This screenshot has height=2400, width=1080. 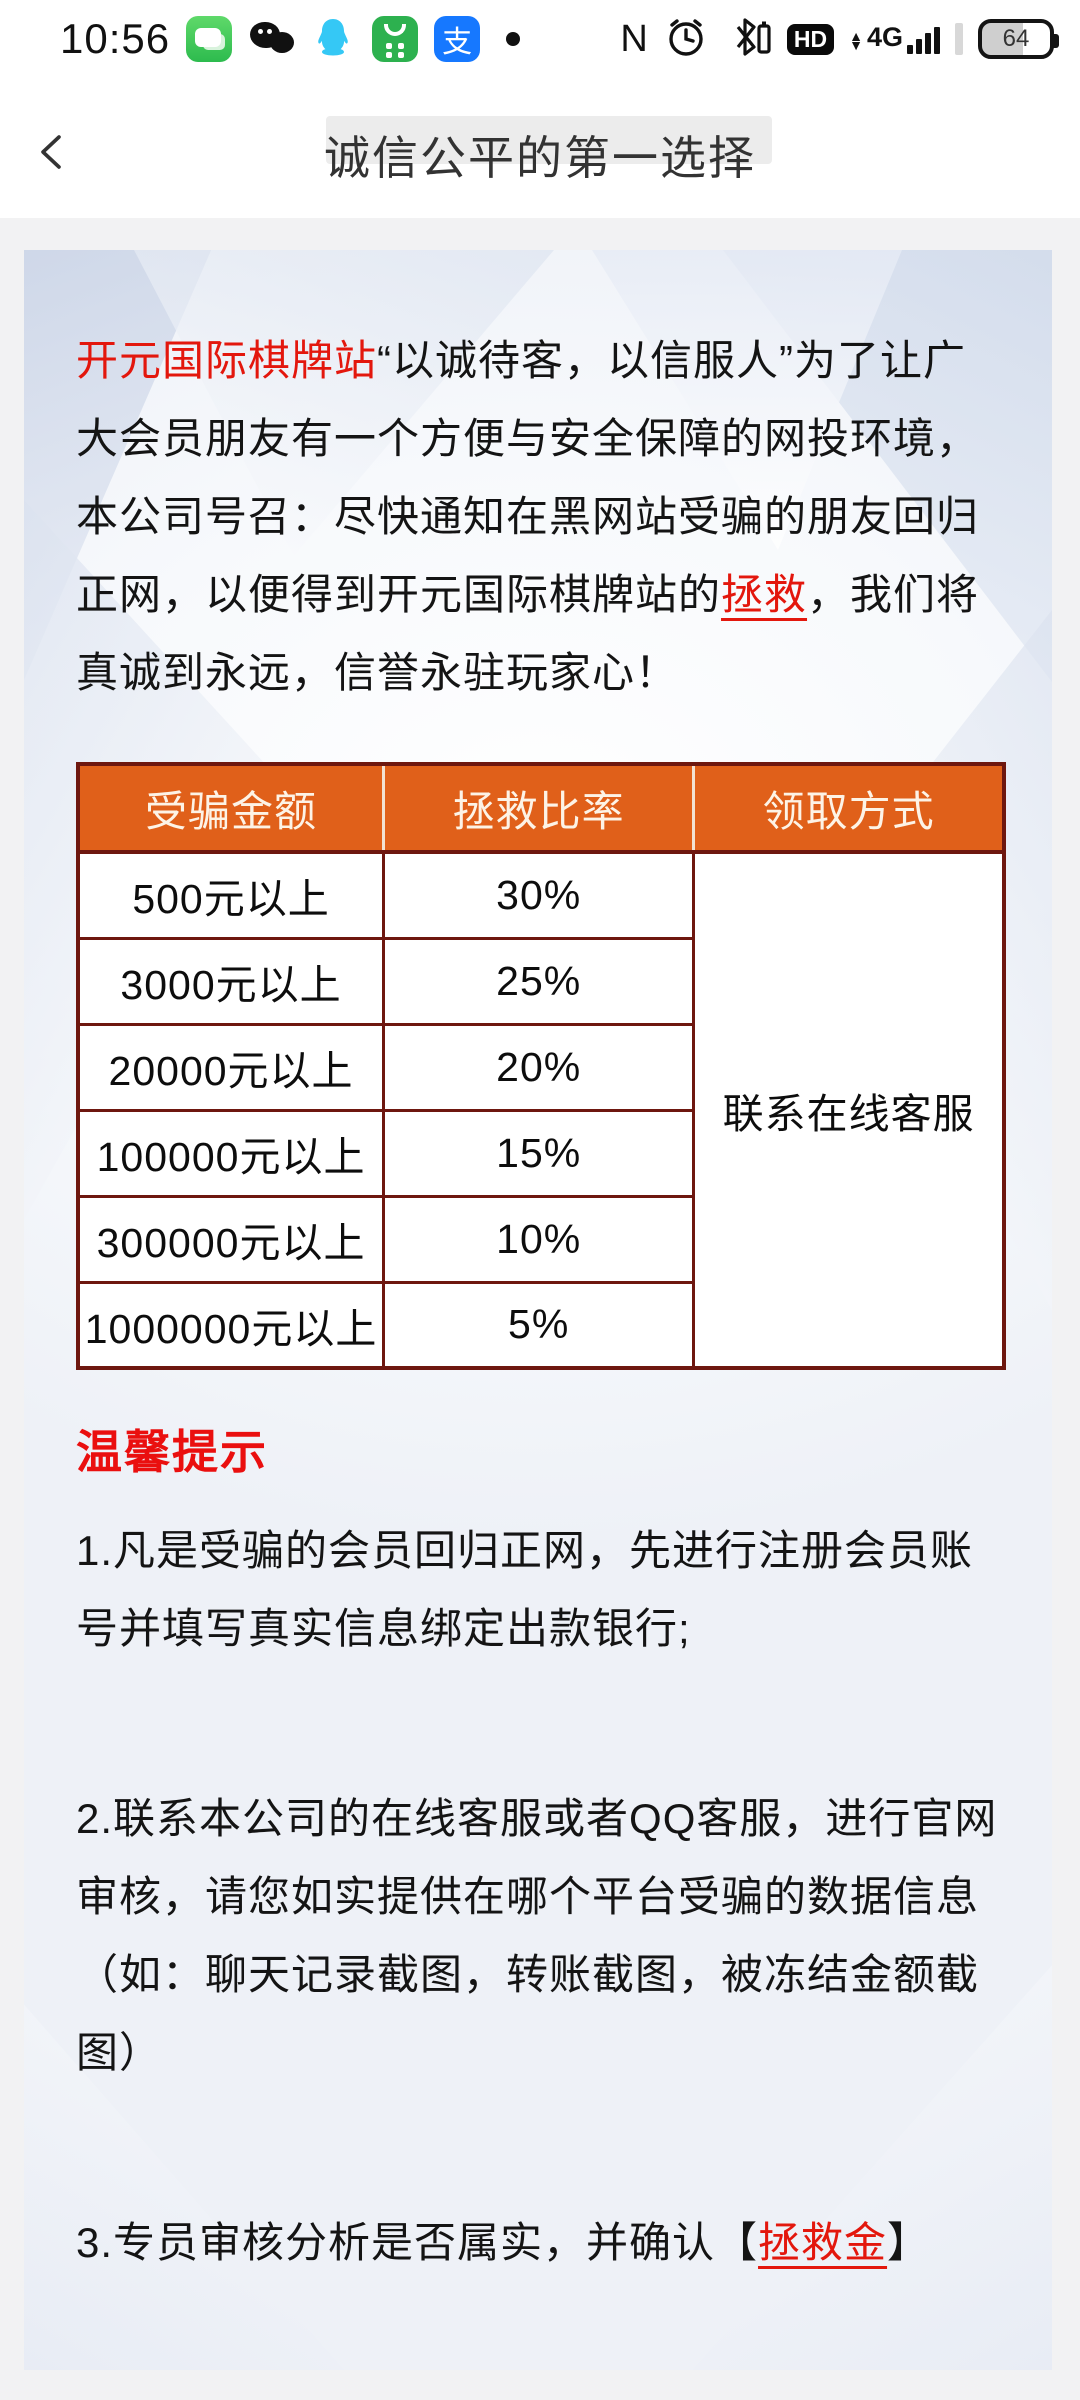 I want to click on tips-heading: 温馨提示, so click(x=172, y=1452).